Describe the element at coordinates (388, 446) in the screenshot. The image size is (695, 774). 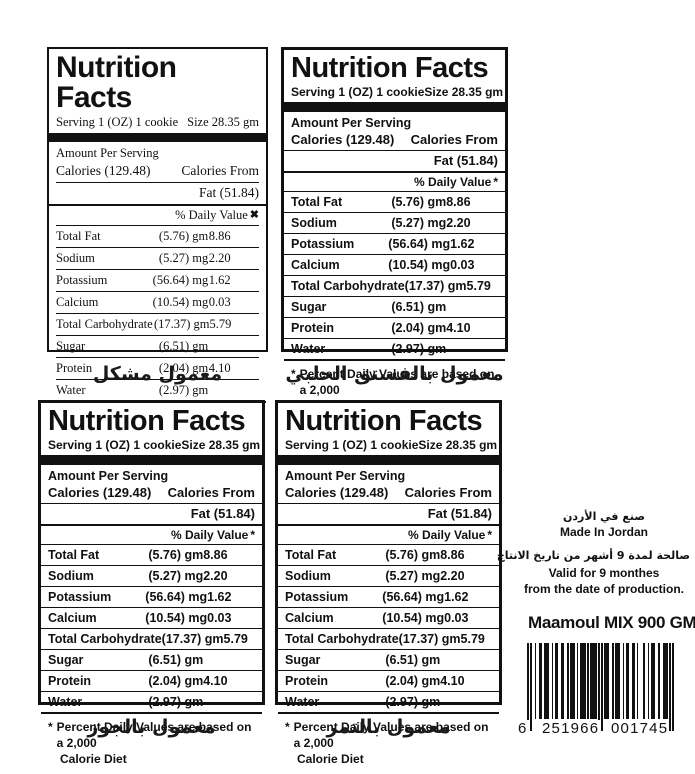
I see `serving-size-row: Serving 1 (OZ) 1 cookie Size 28.35 gm` at that location.